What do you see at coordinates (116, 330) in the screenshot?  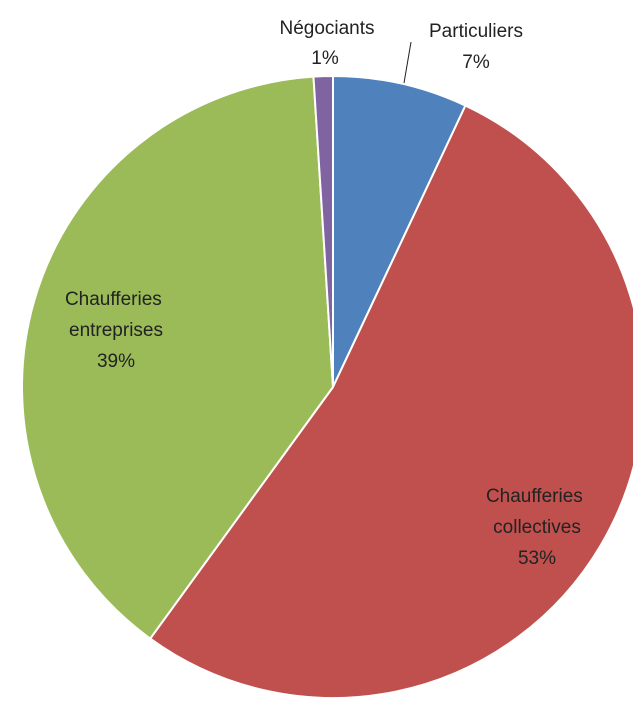 I see `slice-label-entreprises-name-line-2: entreprises` at bounding box center [116, 330].